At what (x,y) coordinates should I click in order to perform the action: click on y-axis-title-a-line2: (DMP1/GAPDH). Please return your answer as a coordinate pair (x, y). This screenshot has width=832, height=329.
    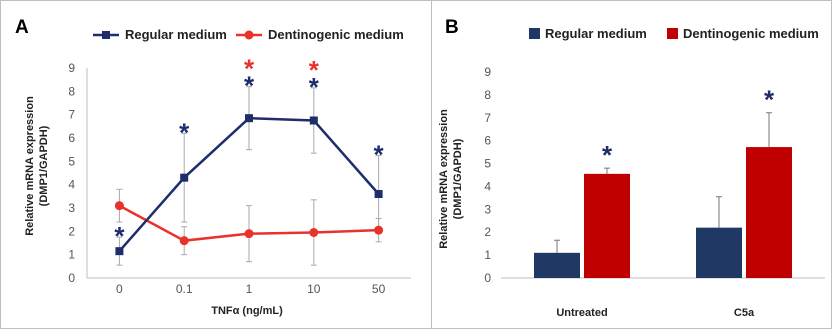
    Looking at the image, I should click on (44, 165).